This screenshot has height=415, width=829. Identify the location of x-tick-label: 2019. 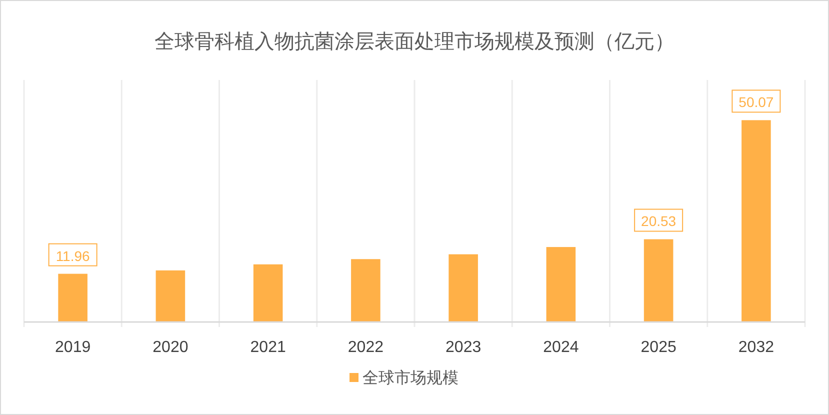
(73, 347).